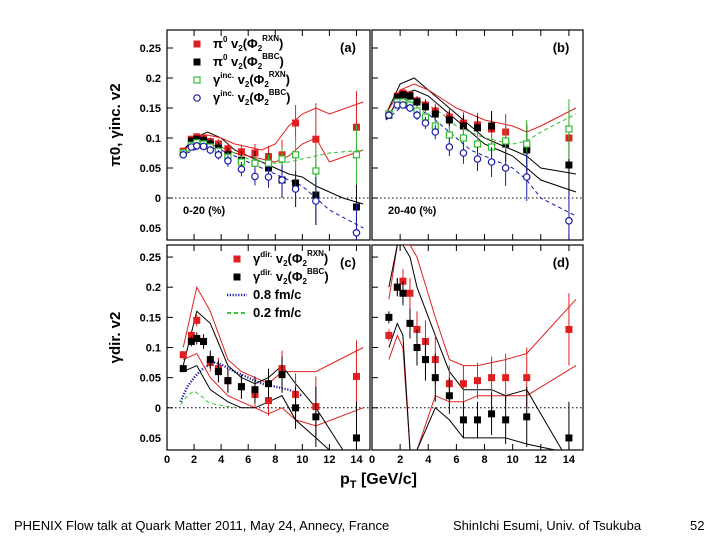 This screenshot has height=540, width=720. What do you see at coordinates (378, 481) in the screenshot?
I see `x-axis-label: pT [GeV/c]` at bounding box center [378, 481].